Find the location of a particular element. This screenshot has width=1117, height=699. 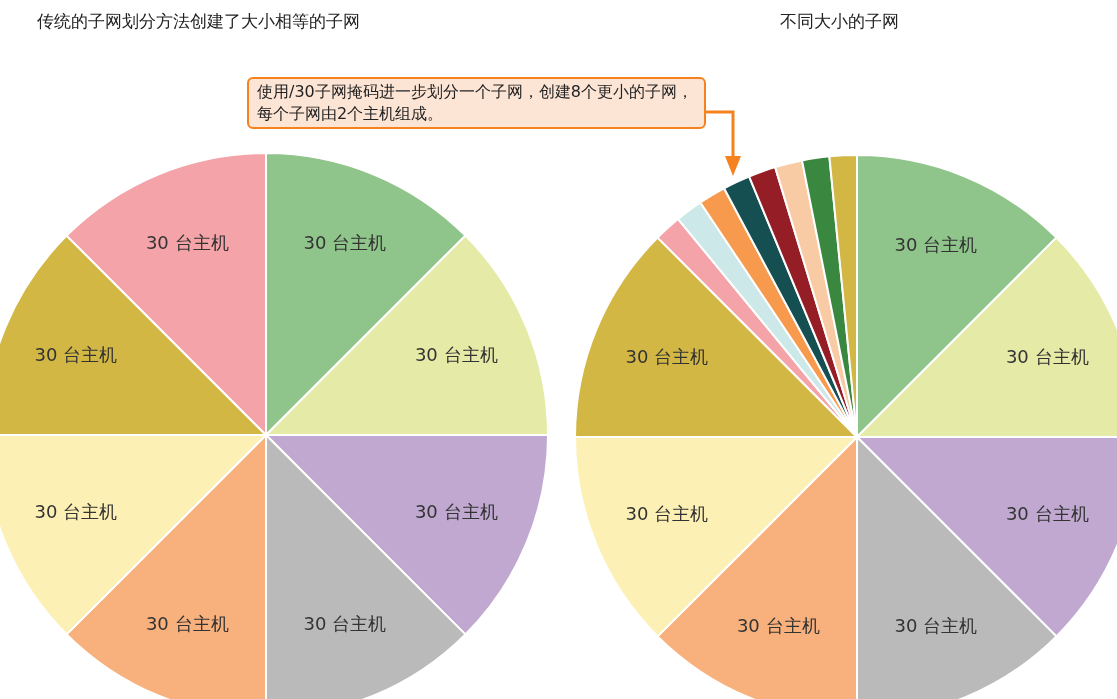

chart-title: 不同大小的子网 is located at coordinates (839, 21).